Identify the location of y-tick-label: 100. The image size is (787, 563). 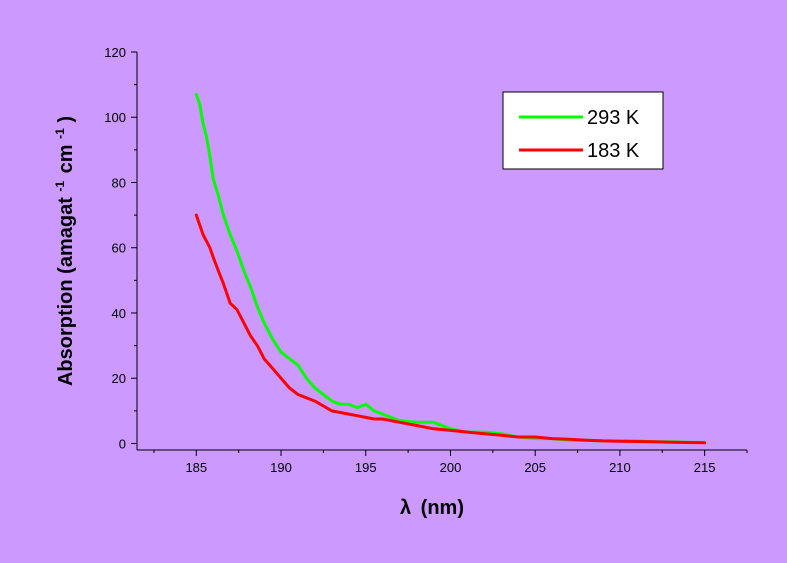
(115, 117).